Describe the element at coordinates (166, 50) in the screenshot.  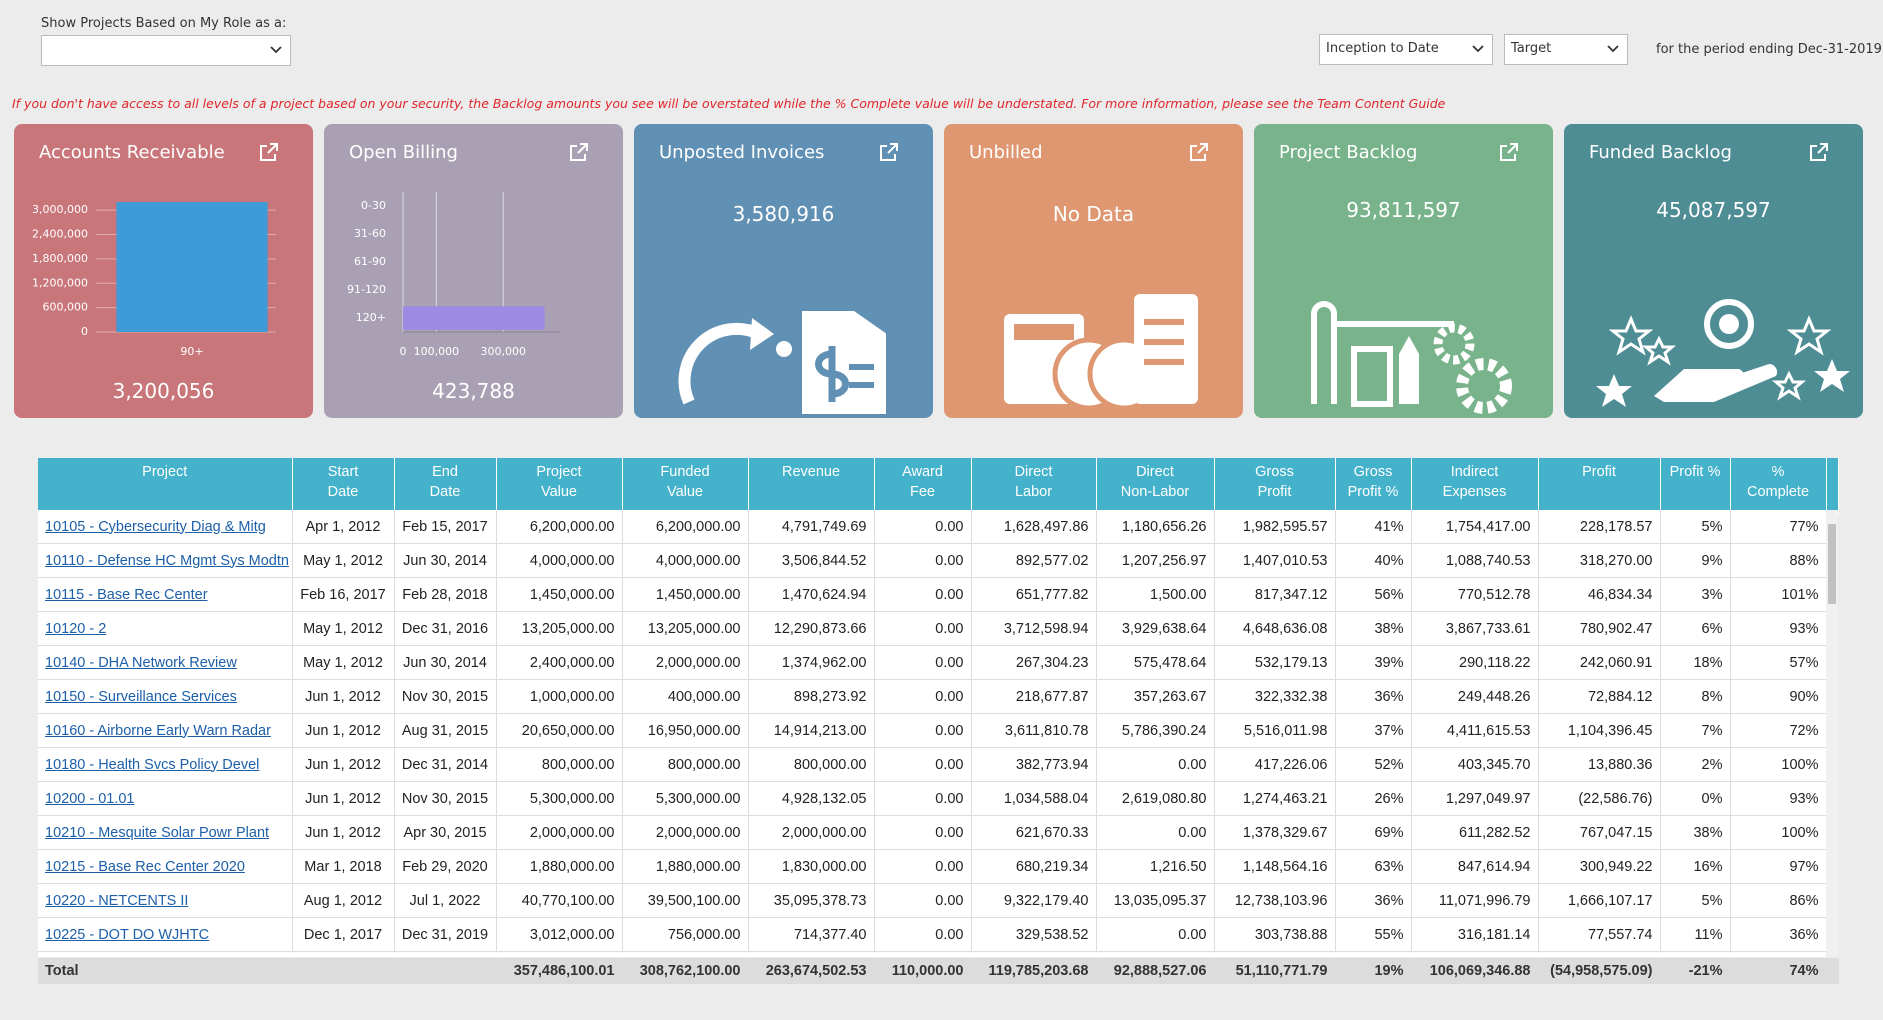
I see `role-select` at that location.